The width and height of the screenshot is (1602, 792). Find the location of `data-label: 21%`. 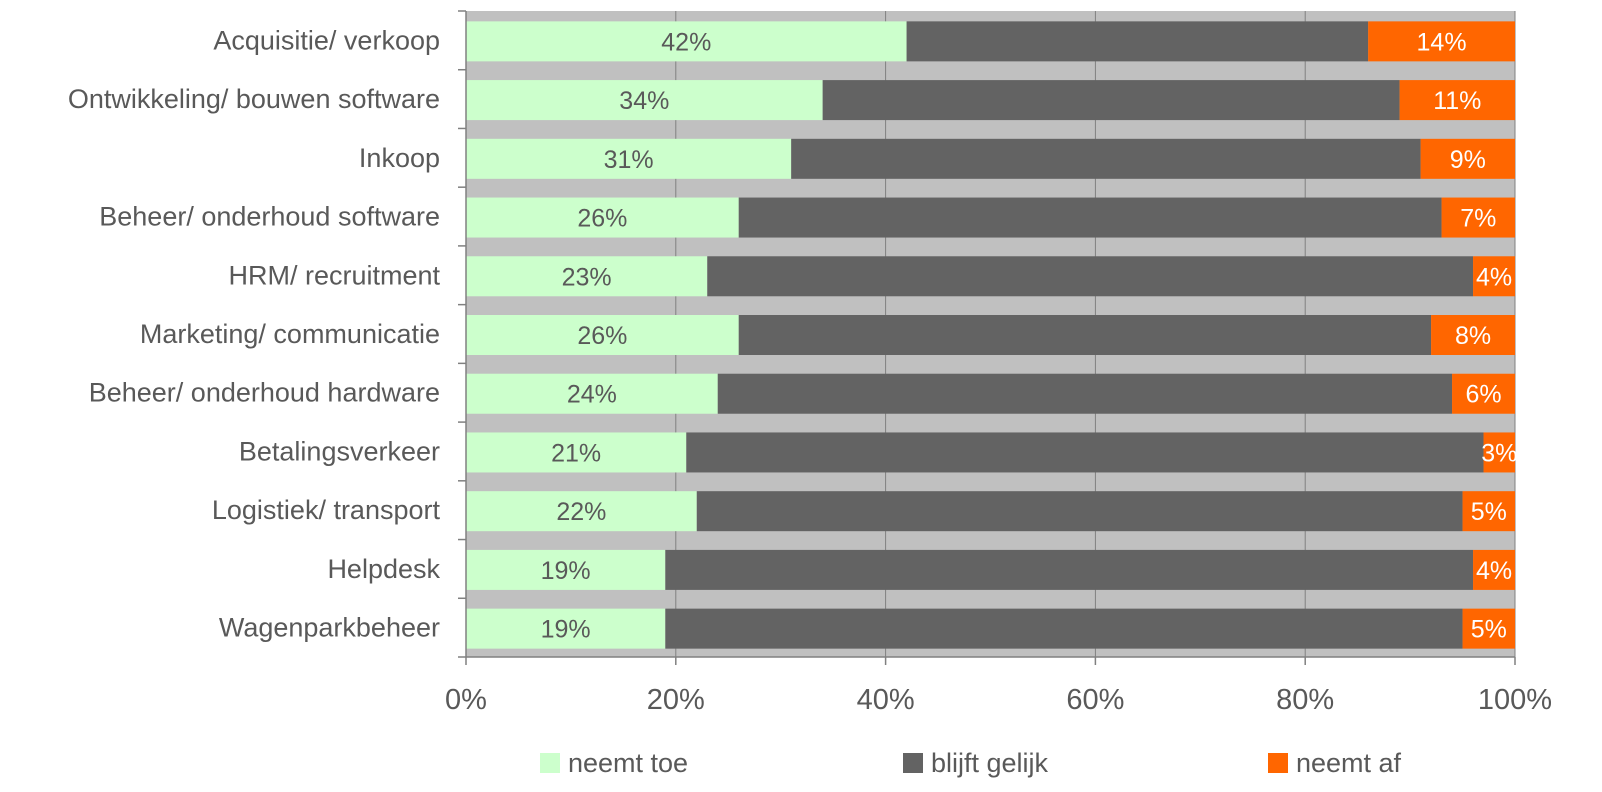

data-label: 21% is located at coordinates (576, 453).